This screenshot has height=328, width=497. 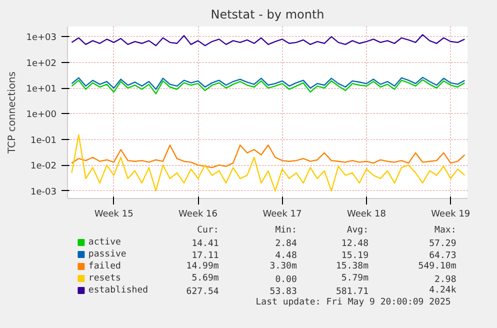 What do you see at coordinates (43, 141) in the screenshot?
I see `y-tick-label: 1e-01` at bounding box center [43, 141].